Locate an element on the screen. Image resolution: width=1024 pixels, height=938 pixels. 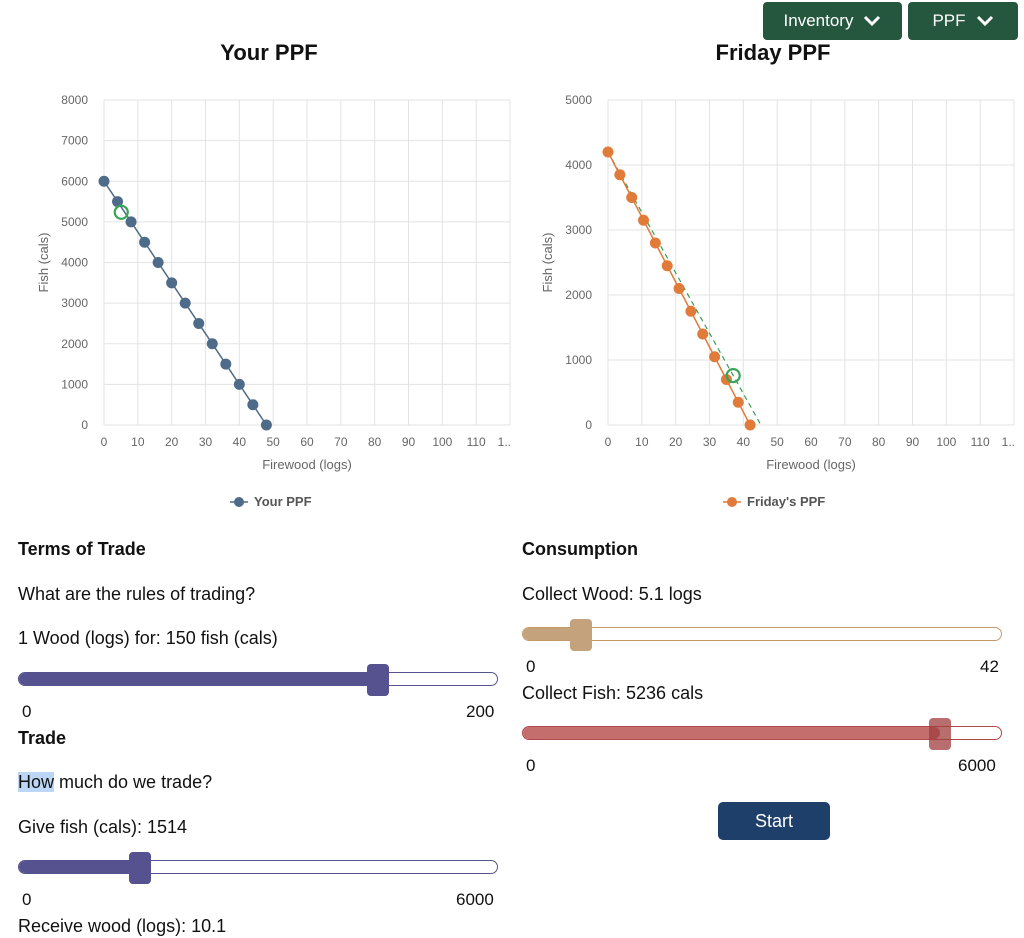
collect-wood-label: Collect Wood: 5.1 logs is located at coordinates (612, 594).